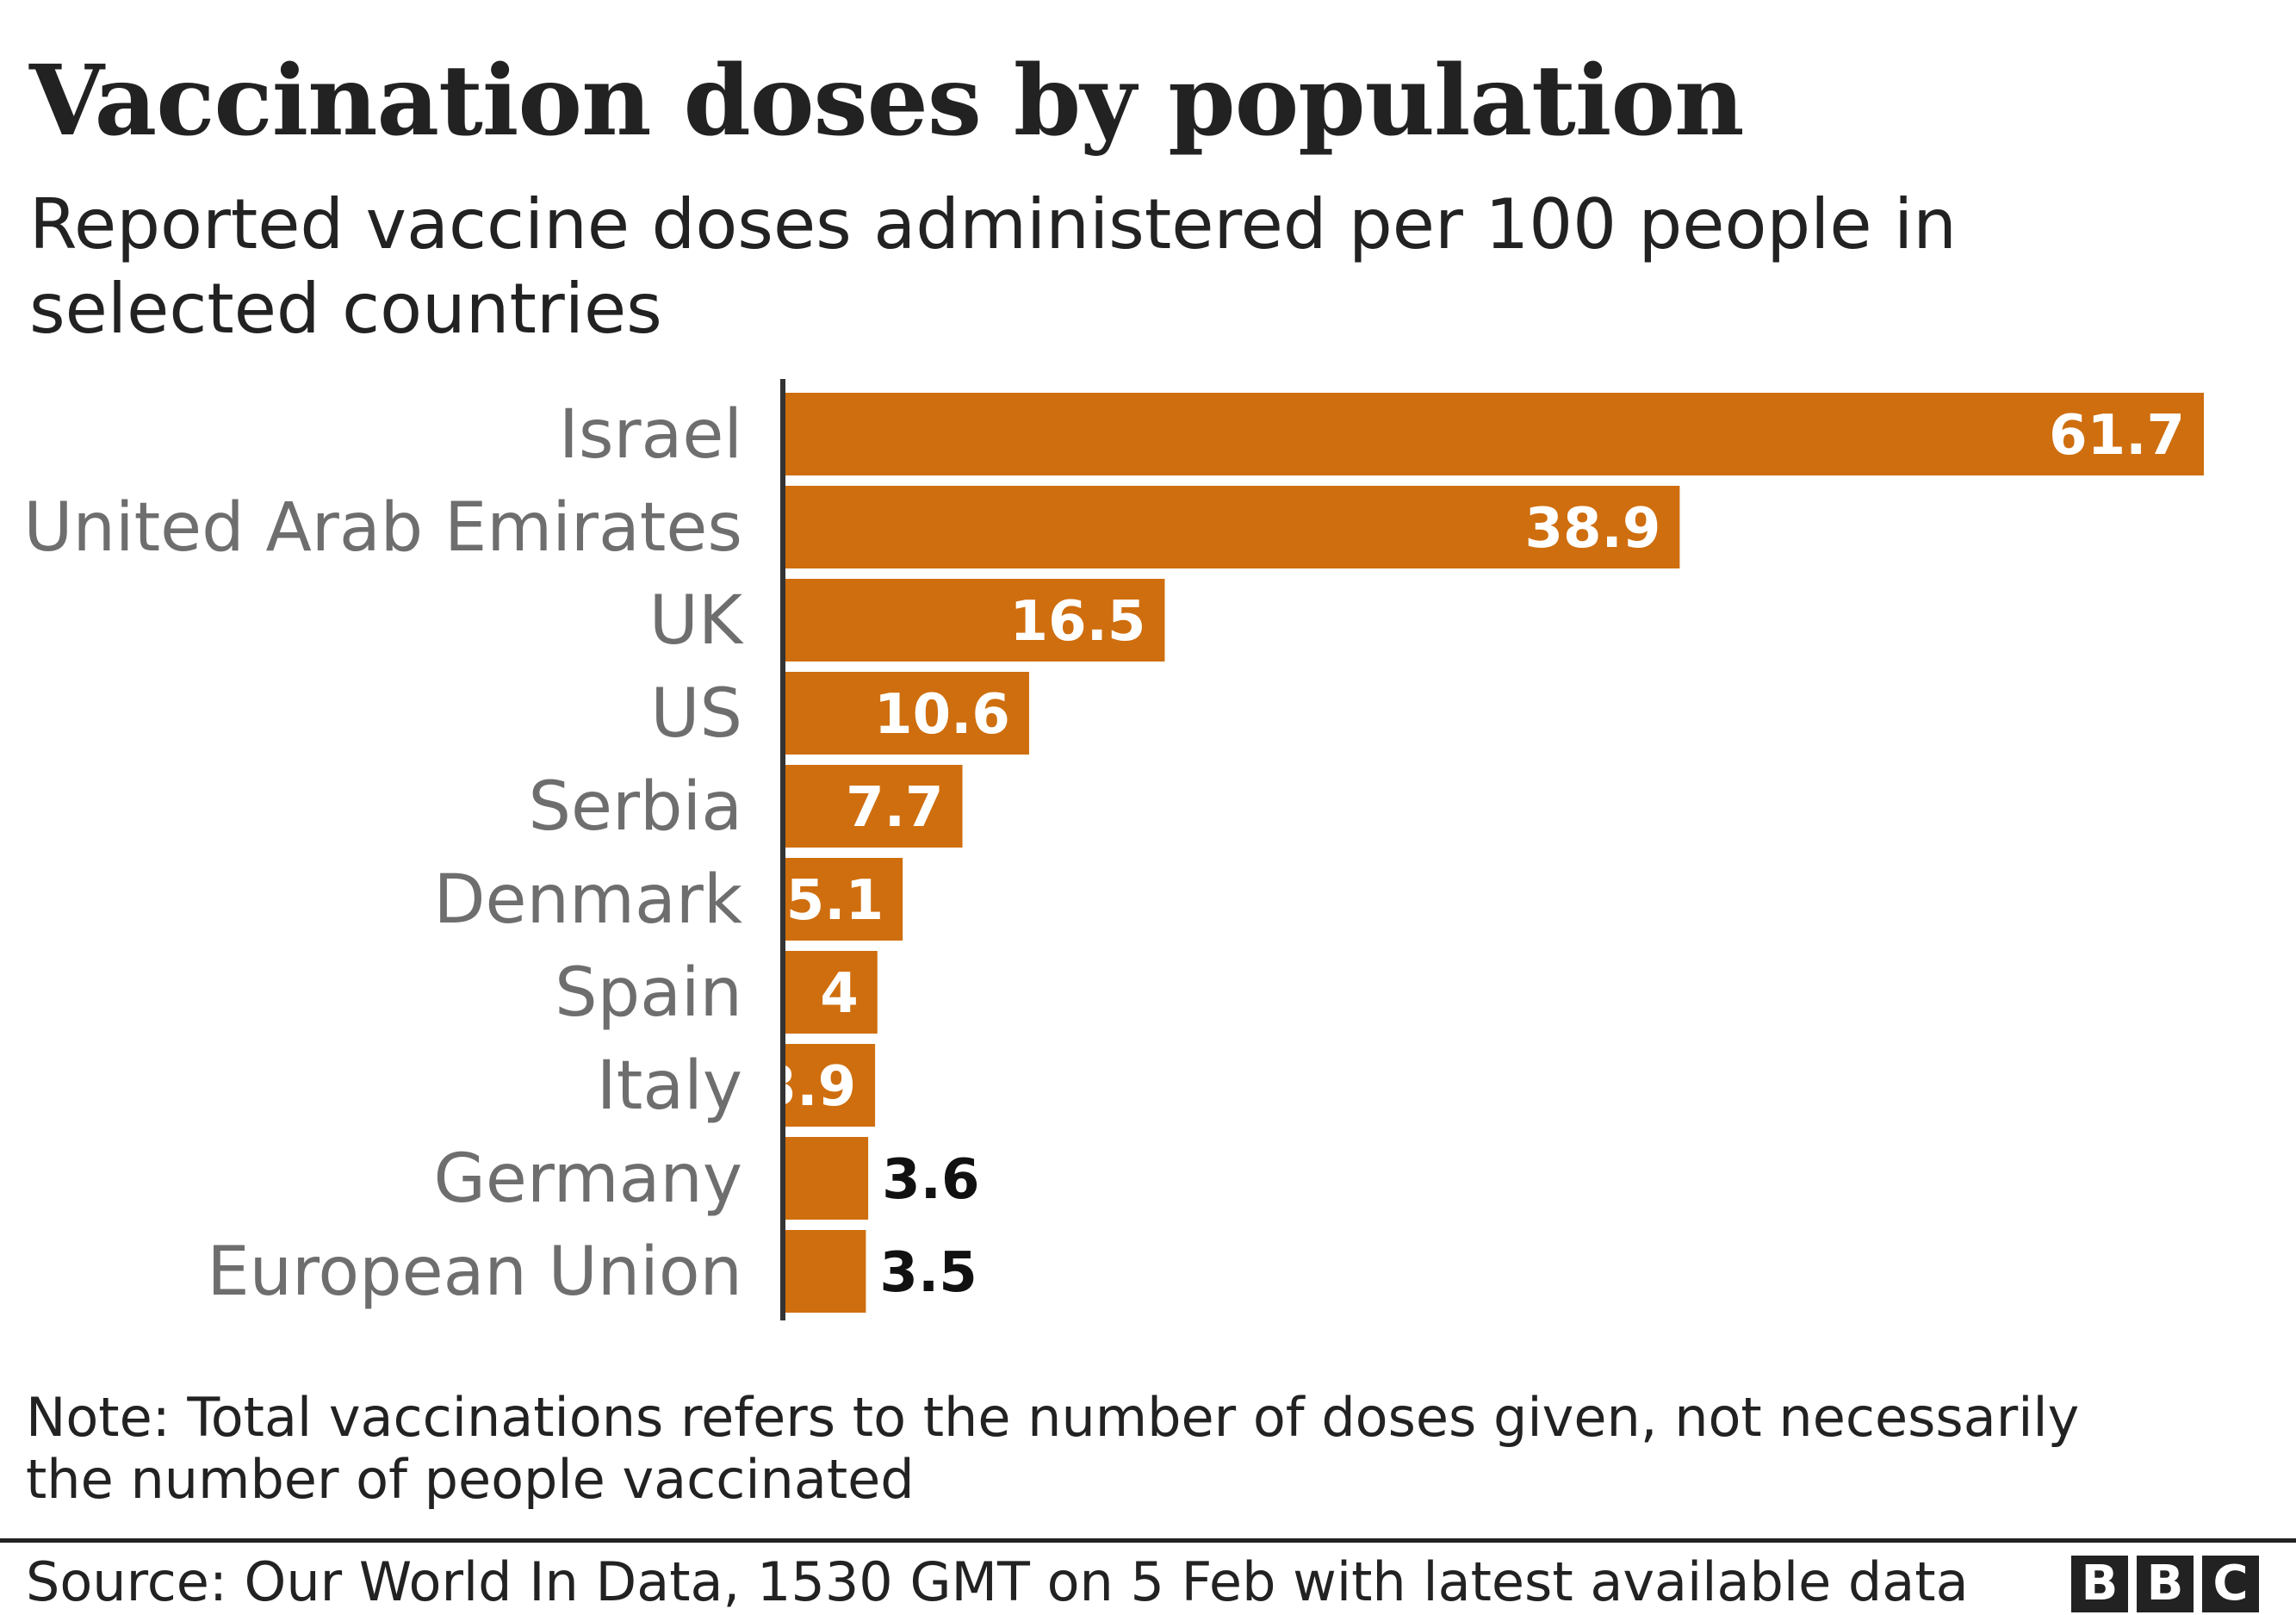  What do you see at coordinates (650, 435) in the screenshot?
I see `category-label: Israel` at bounding box center [650, 435].